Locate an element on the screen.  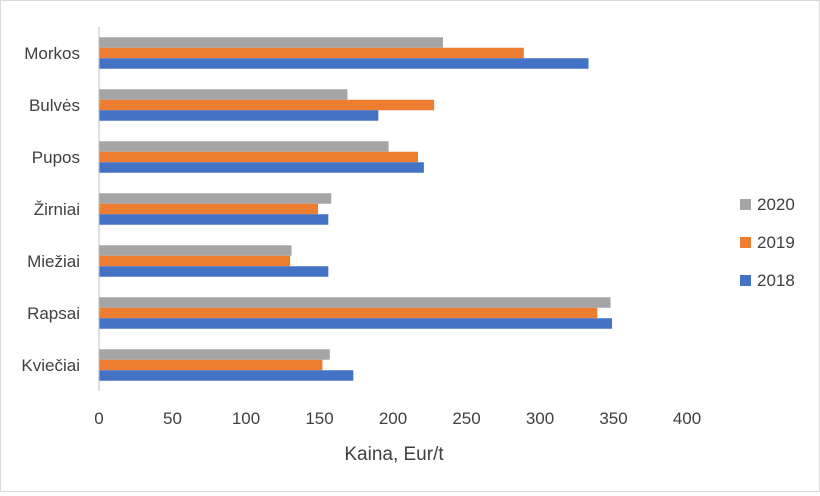
category-label: Pupos is located at coordinates (56, 157).